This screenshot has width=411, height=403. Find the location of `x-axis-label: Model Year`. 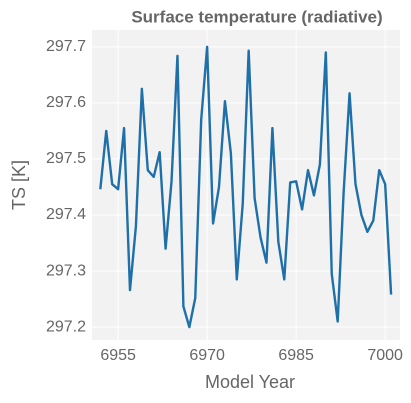

x-axis-label: Model Year is located at coordinates (250, 382).